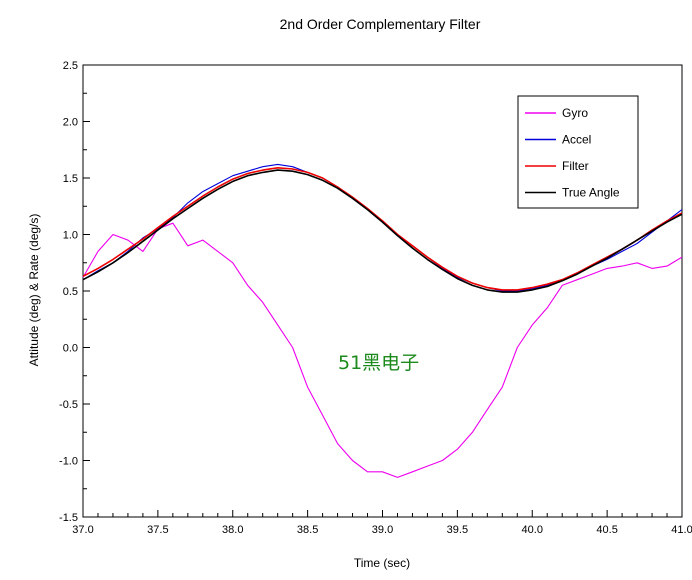 The width and height of the screenshot is (692, 580). What do you see at coordinates (382, 563) in the screenshot?
I see `x-axis-label: Time (sec)` at bounding box center [382, 563].